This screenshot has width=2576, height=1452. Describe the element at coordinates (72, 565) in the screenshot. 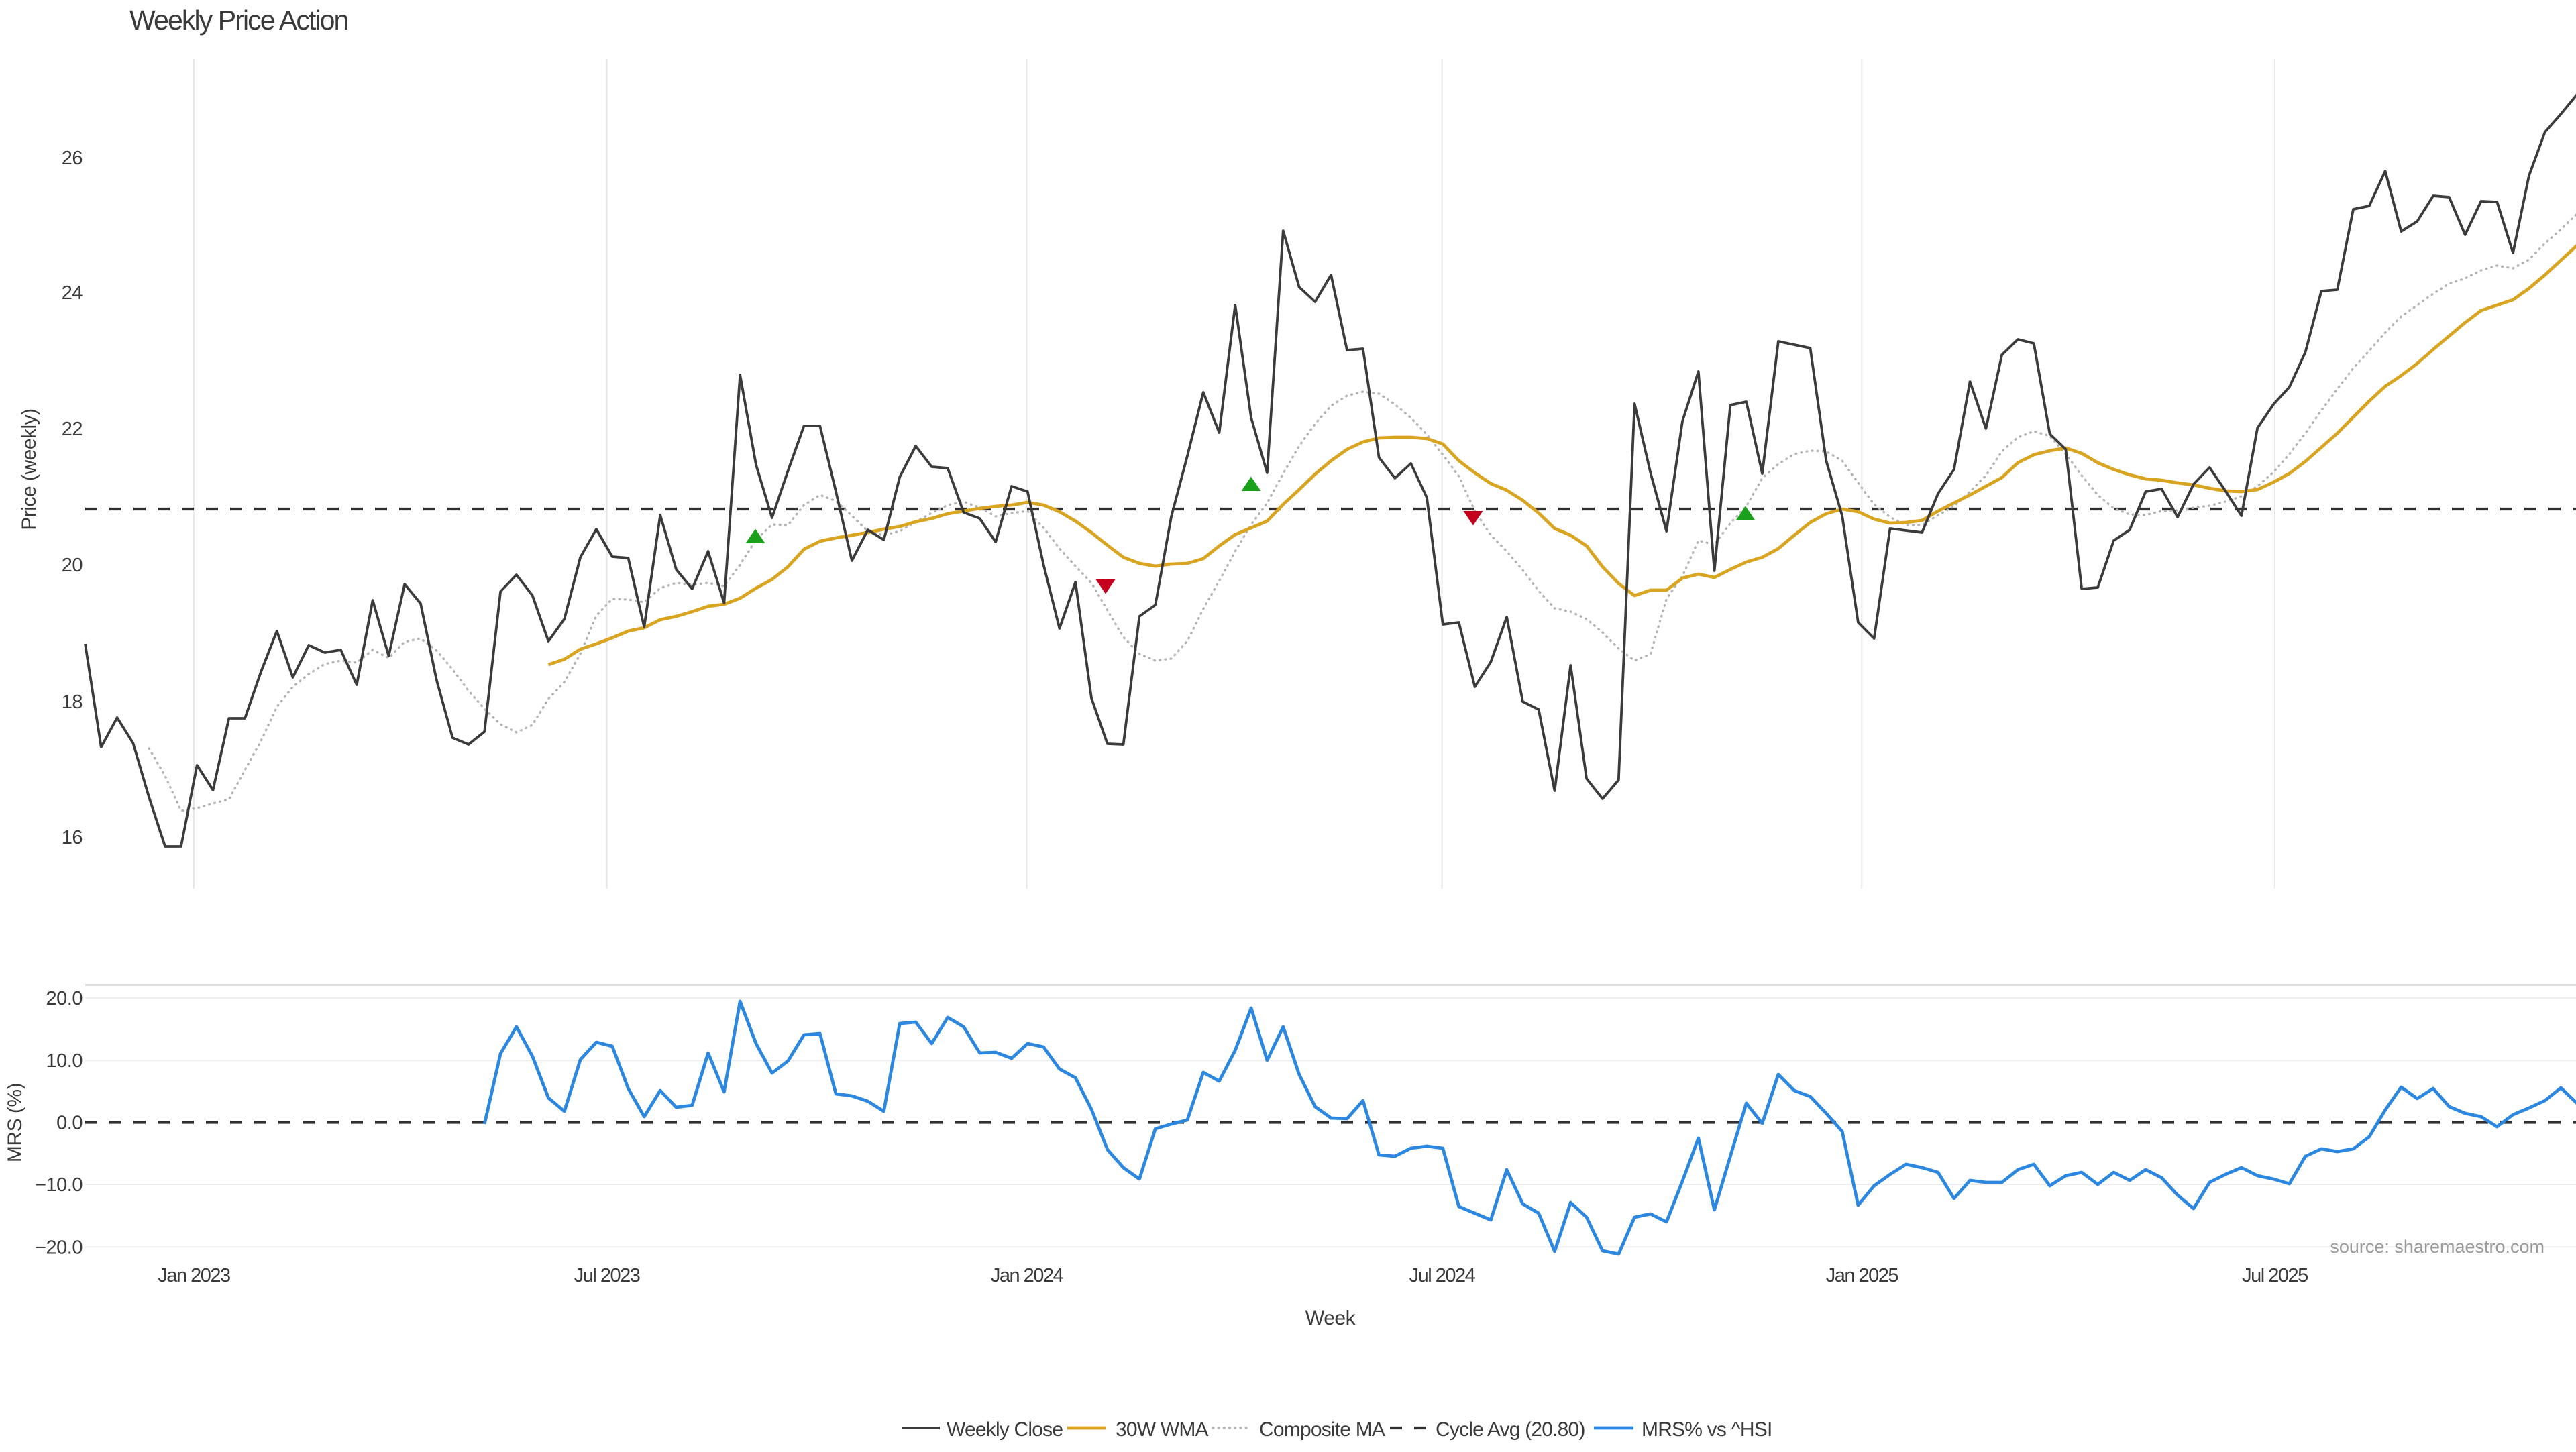

I see `svg-text: 20` at that location.